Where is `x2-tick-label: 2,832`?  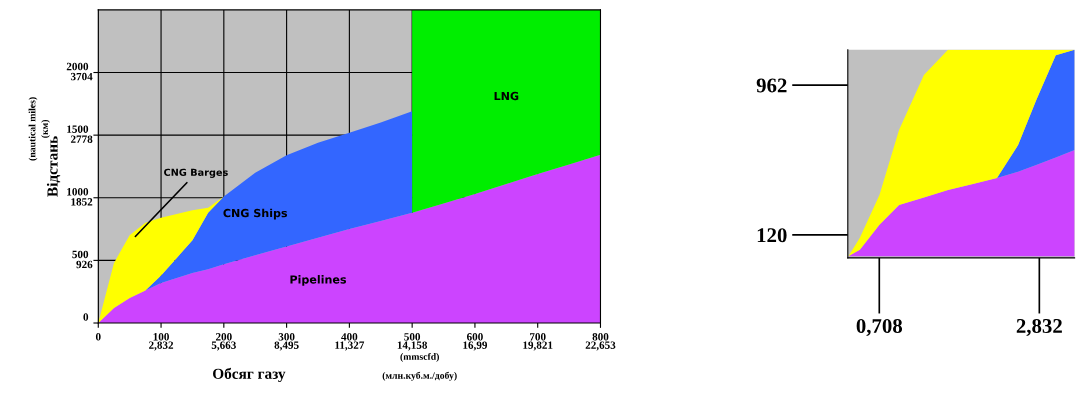
x2-tick-label: 2,832 is located at coordinates (161, 346).